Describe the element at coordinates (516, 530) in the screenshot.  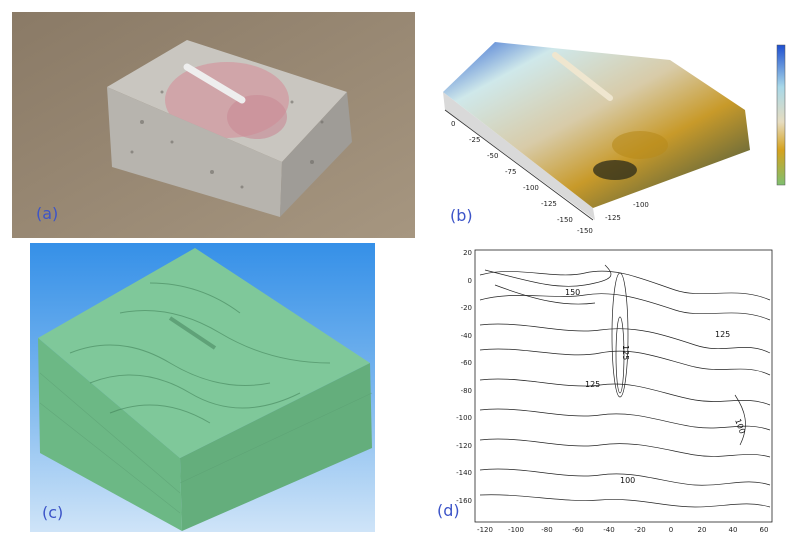
I see `d-xtick-1: -100` at that location.